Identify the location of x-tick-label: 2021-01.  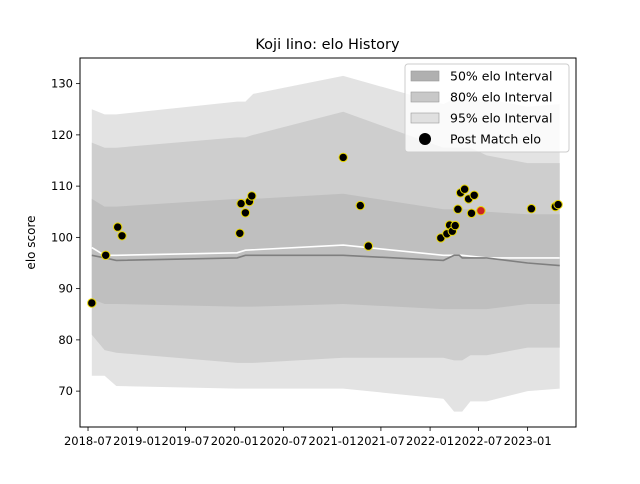
(333, 441).